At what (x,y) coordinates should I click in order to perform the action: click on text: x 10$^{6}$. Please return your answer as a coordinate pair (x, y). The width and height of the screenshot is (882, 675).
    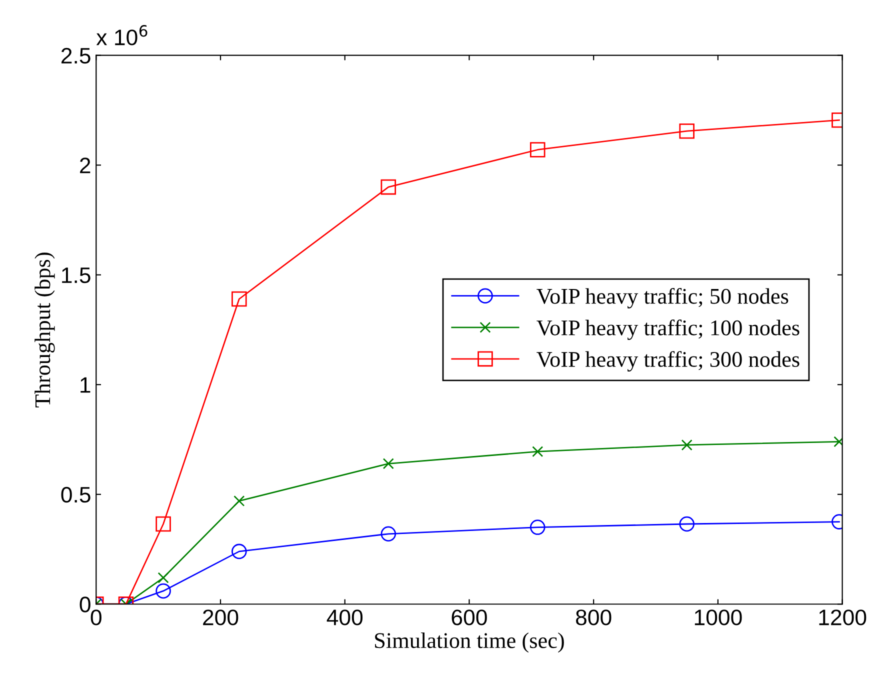
    Looking at the image, I should click on (122, 35).